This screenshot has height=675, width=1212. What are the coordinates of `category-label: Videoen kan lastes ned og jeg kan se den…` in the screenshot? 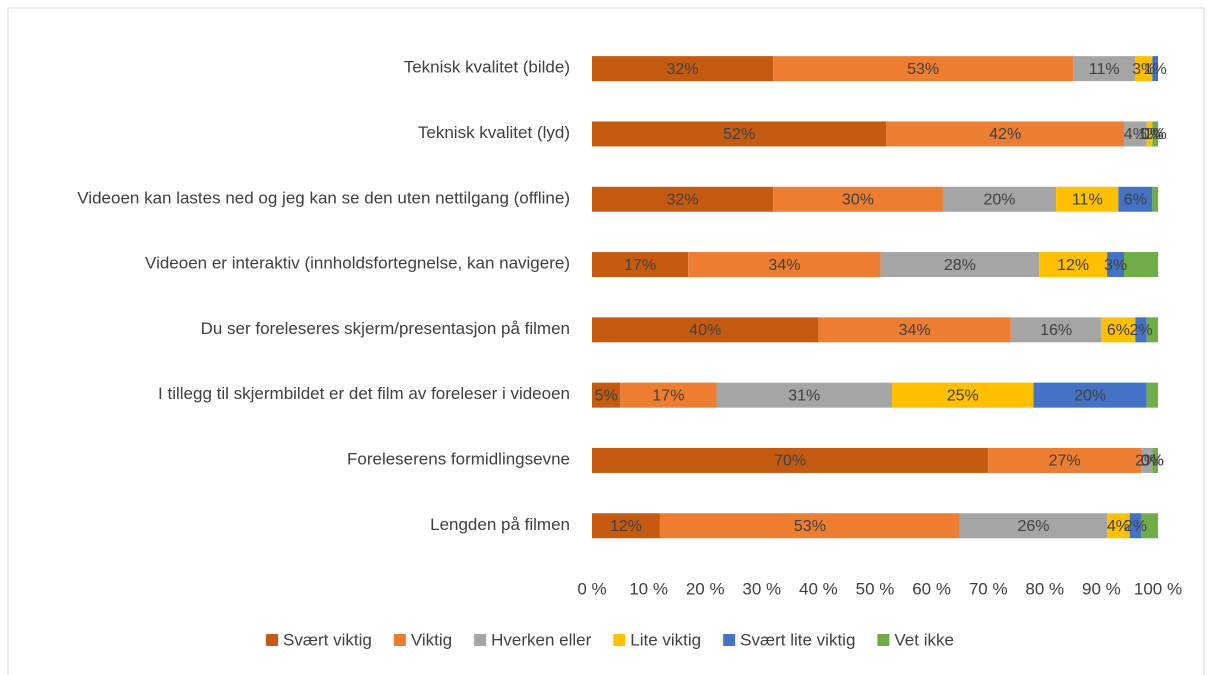 It's located at (323, 198).